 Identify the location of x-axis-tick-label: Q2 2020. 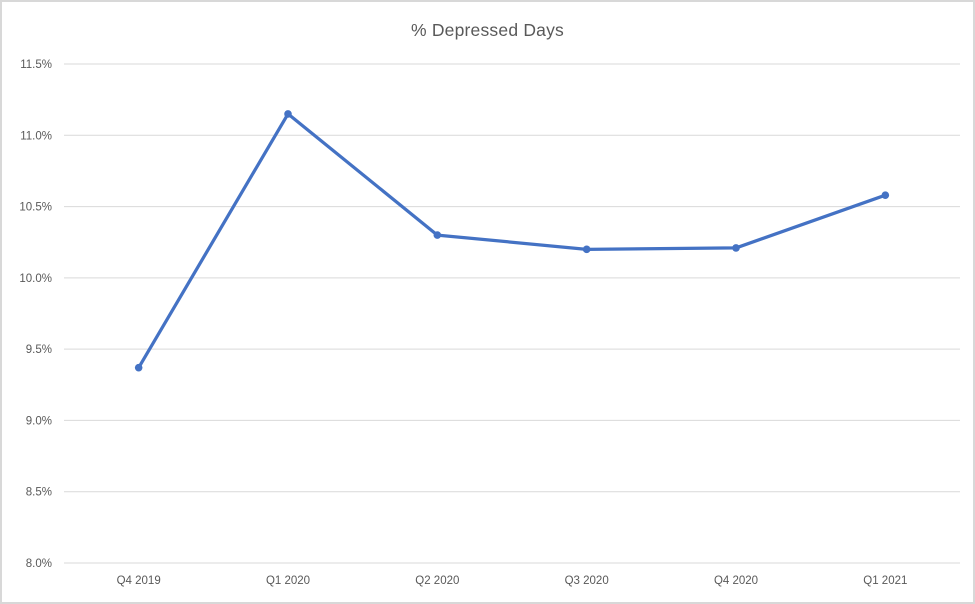
(437, 581).